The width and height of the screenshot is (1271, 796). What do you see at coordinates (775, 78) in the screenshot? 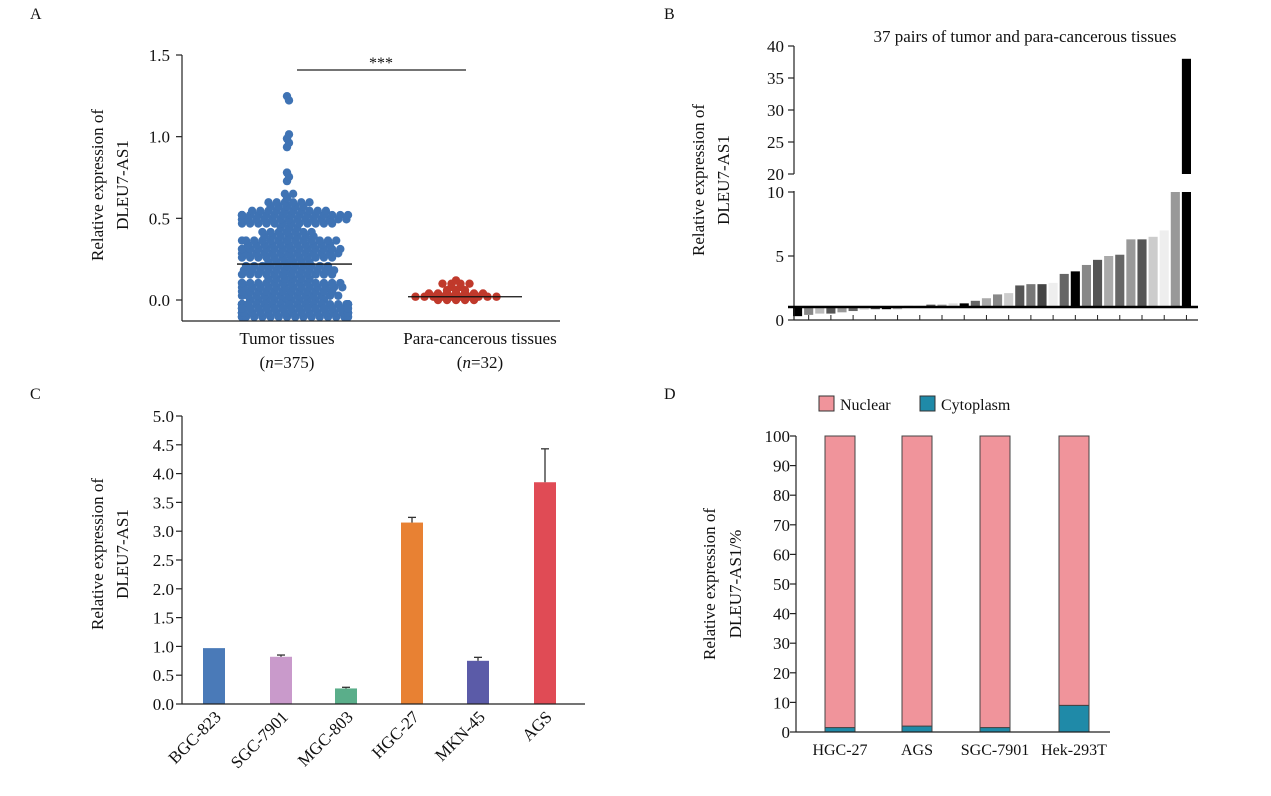
I see `y-tick-label-b-upper: 35` at bounding box center [775, 78].